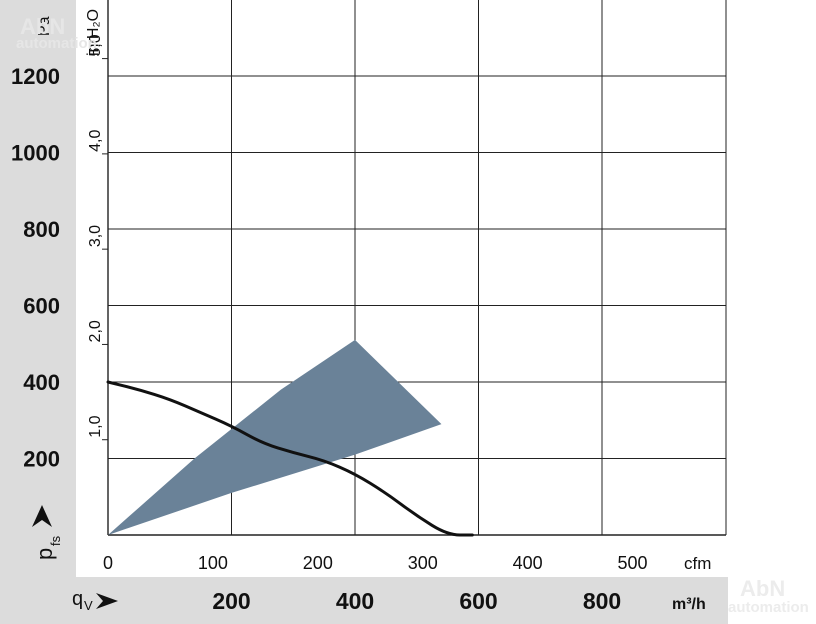  Describe the element at coordinates (41, 382) in the screenshot. I see `y-tick-label-pa: 400` at that location.